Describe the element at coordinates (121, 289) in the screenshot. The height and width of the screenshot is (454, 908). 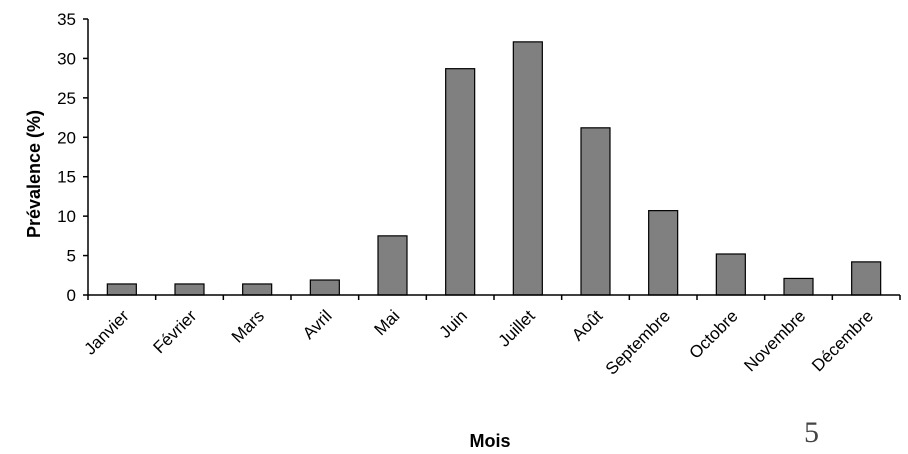
I see `bar-janvier` at that location.